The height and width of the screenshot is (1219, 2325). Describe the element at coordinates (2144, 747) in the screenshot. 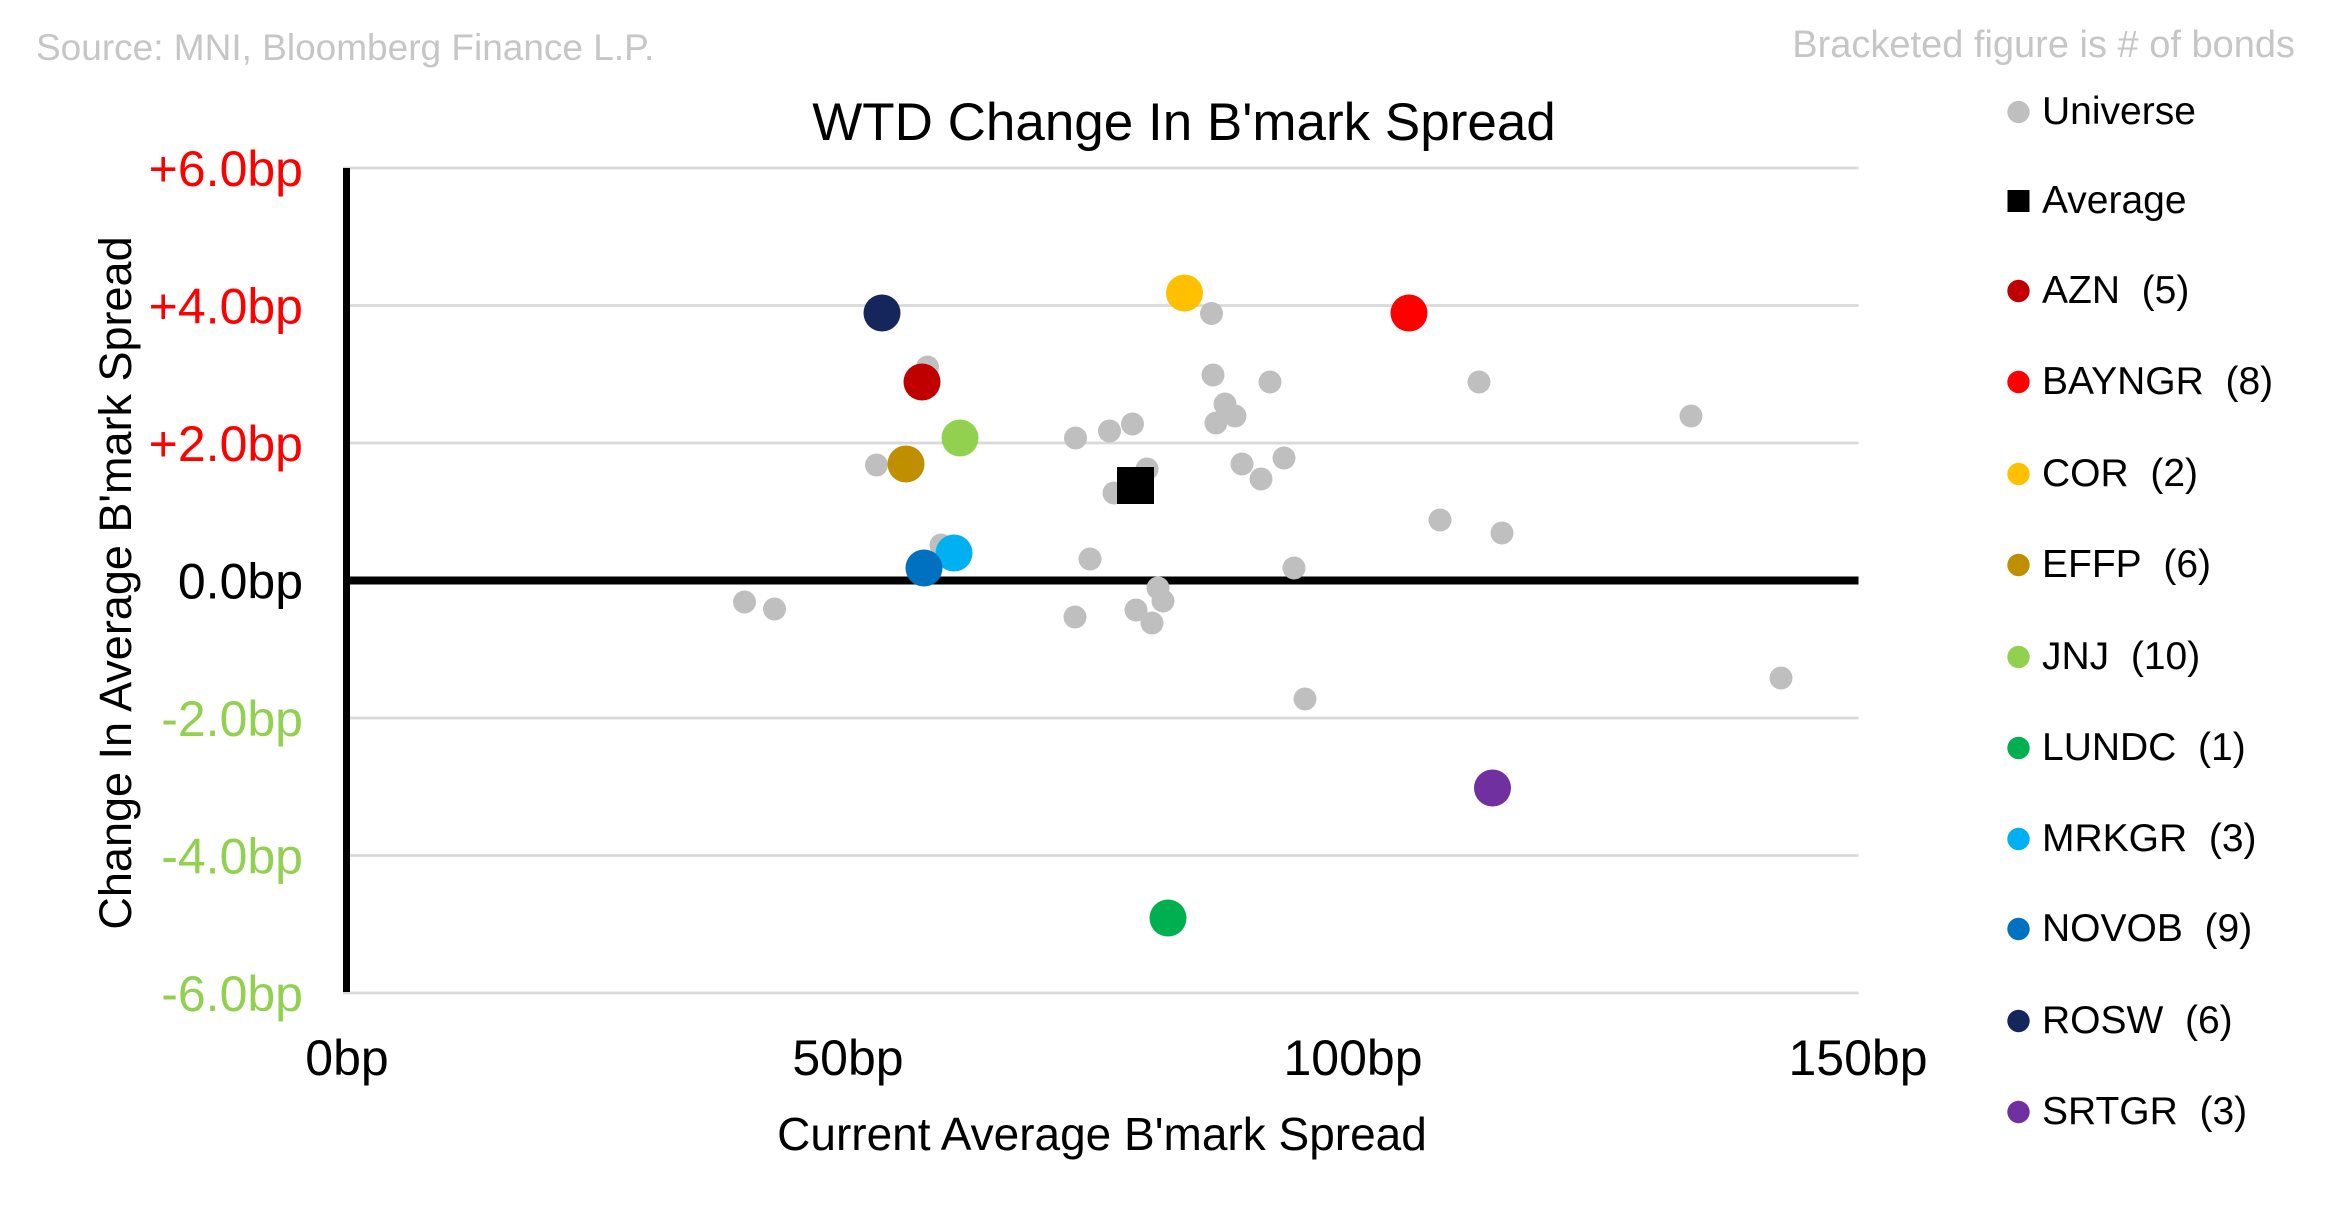

I see `svg-text: LUNDC (1)` at that location.